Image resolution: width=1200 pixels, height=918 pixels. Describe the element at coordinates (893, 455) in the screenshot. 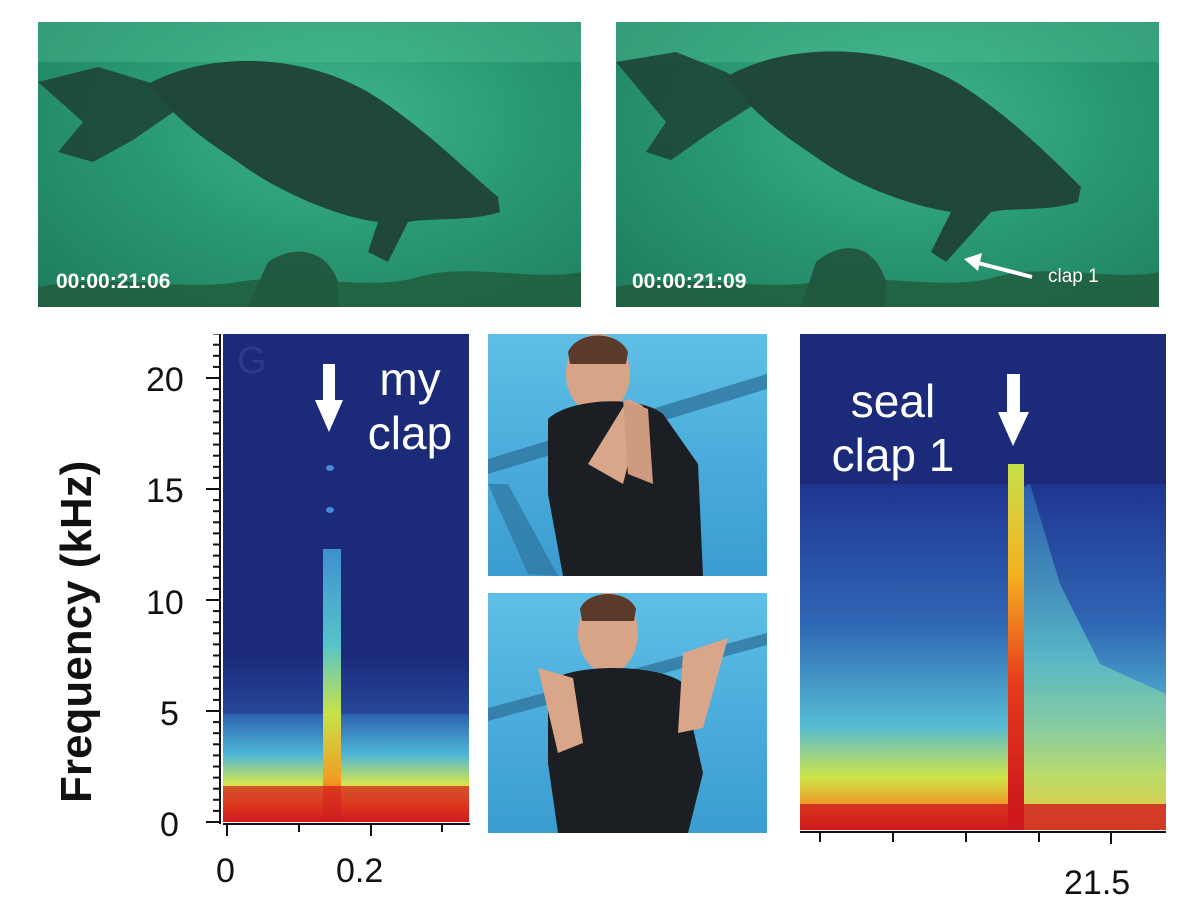

I see `label-line: clap 1` at that location.